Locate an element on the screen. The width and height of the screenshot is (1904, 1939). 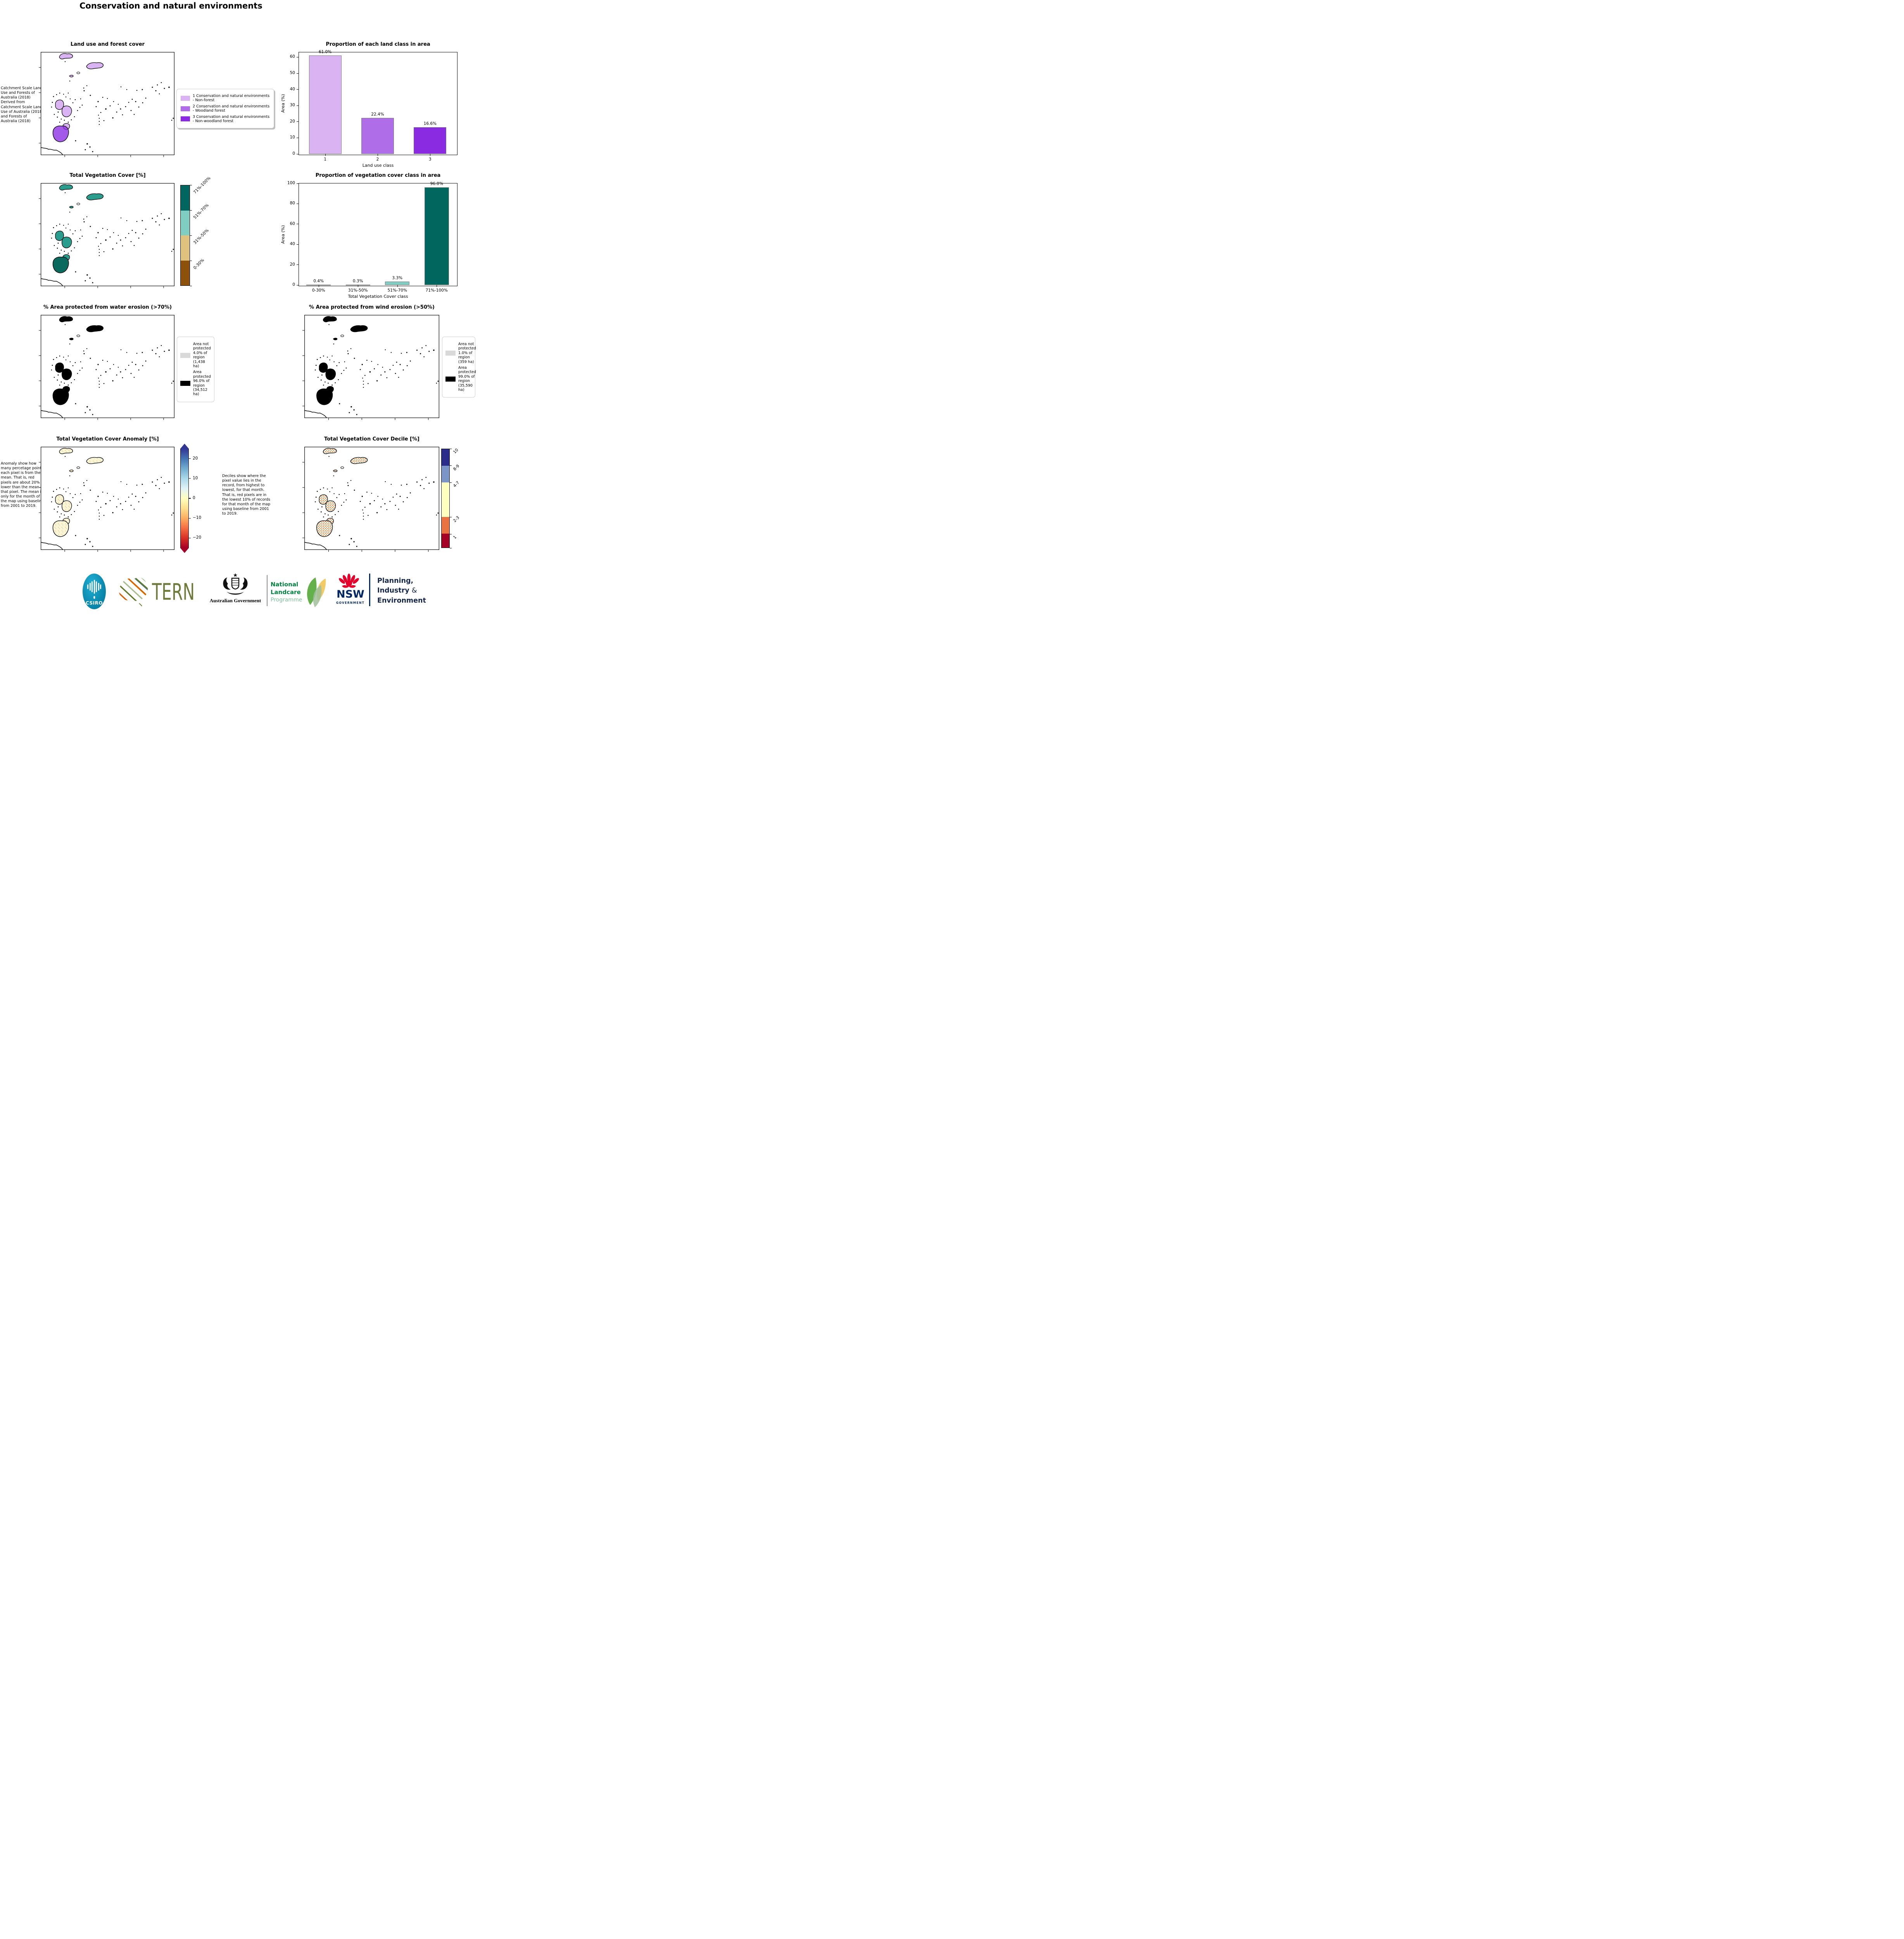
landcare-line: National is located at coordinates (285, 584).